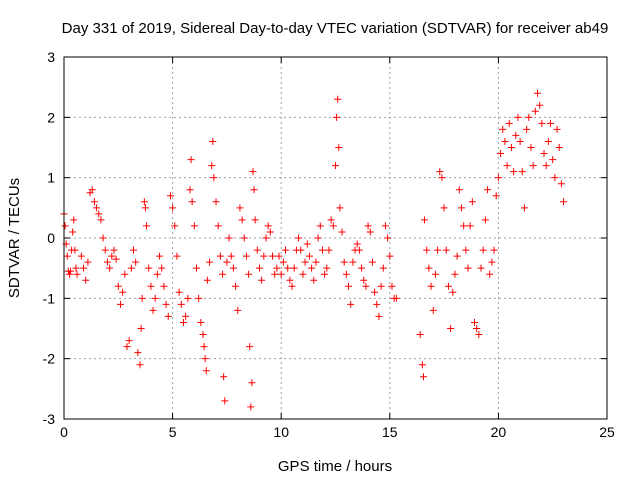 The image size is (640, 480). What do you see at coordinates (173, 432) in the screenshot?
I see `x-tick-label: 5` at bounding box center [173, 432].